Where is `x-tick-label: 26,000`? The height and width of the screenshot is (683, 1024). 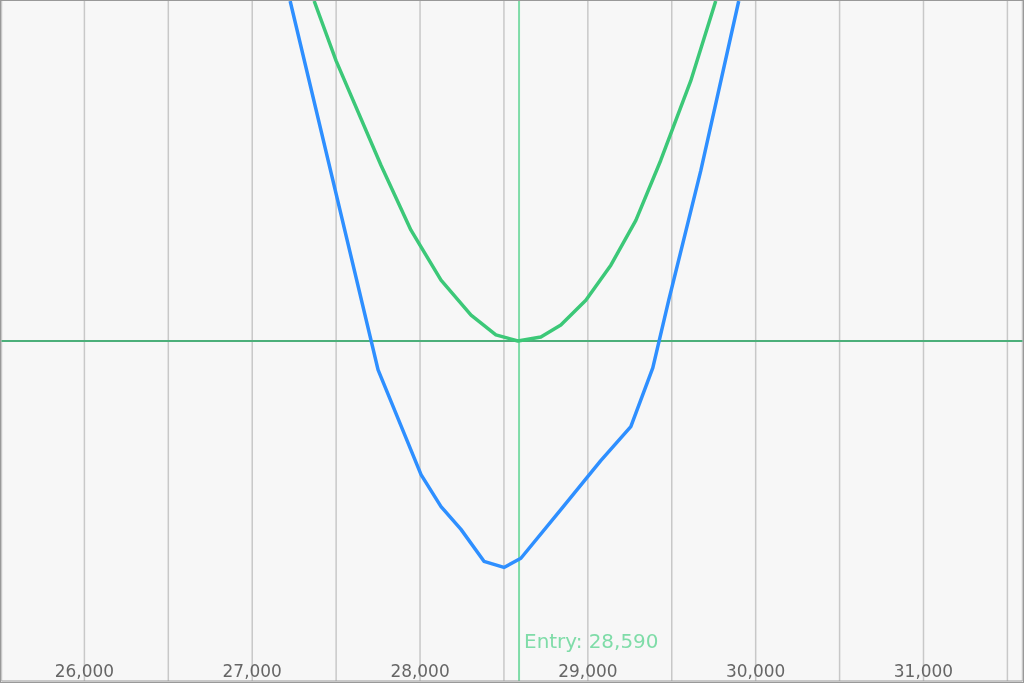
x-tick-label: 26,000 is located at coordinates (84, 671).